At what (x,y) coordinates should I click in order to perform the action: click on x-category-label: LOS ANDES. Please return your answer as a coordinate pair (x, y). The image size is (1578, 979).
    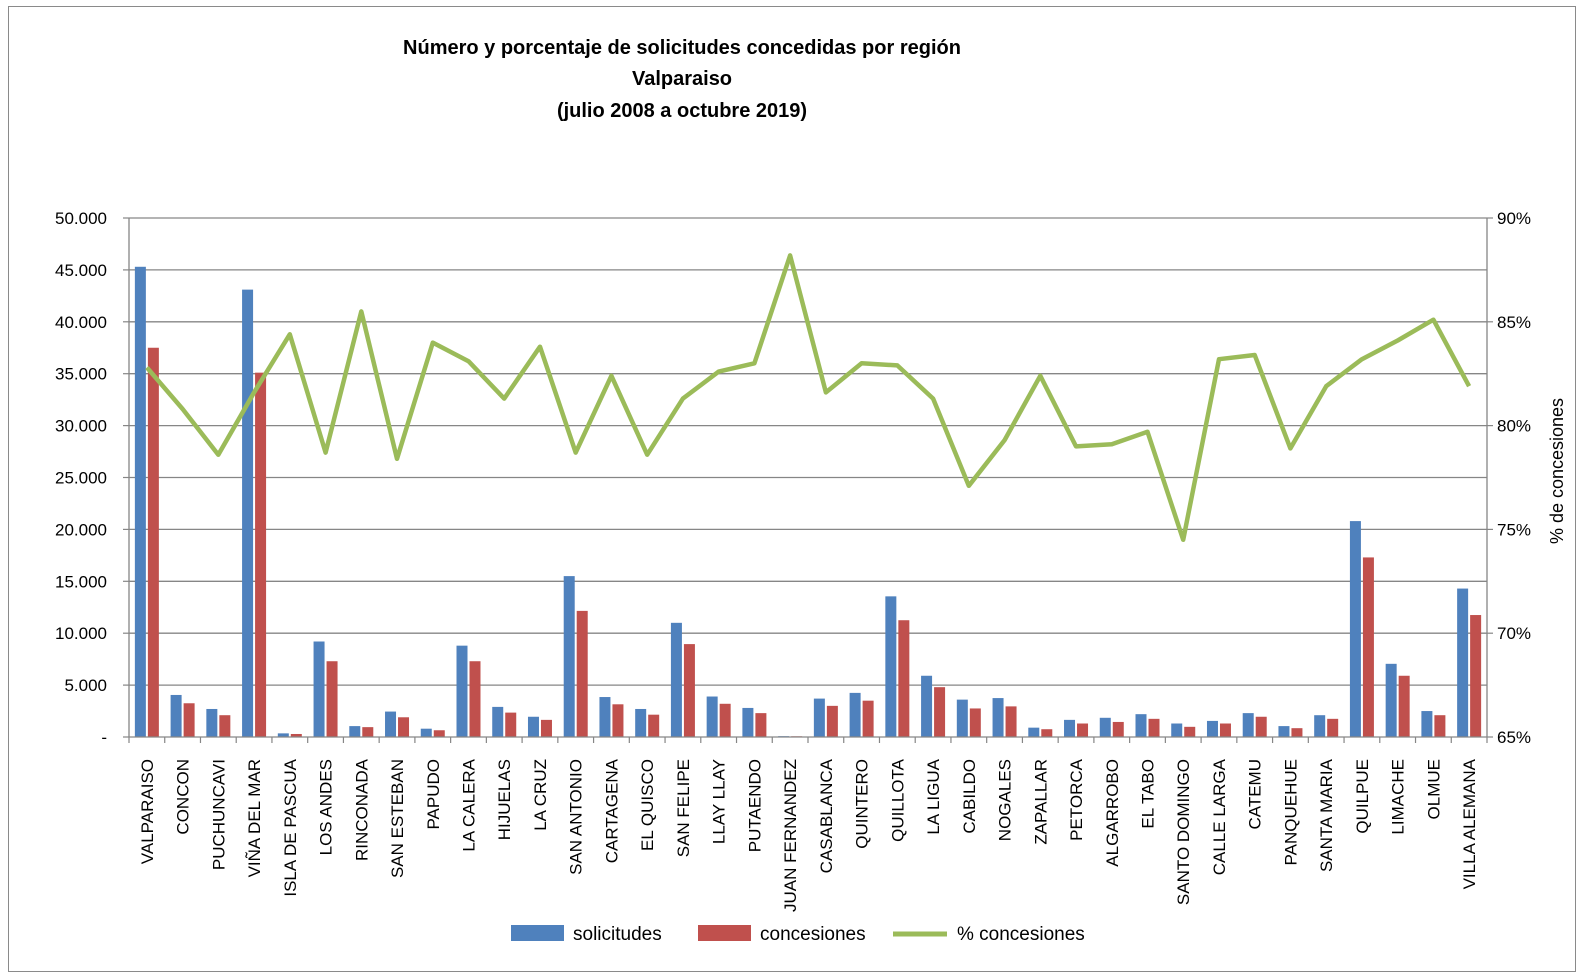
    Looking at the image, I should click on (326, 807).